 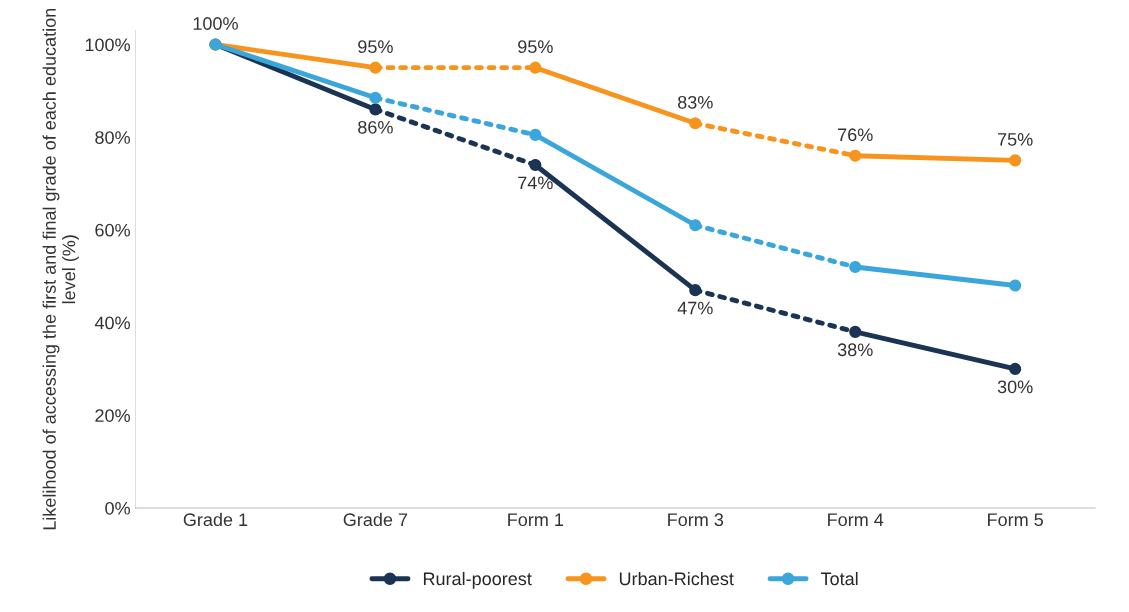 What do you see at coordinates (375, 127) in the screenshot?
I see `data-label: 86%` at bounding box center [375, 127].